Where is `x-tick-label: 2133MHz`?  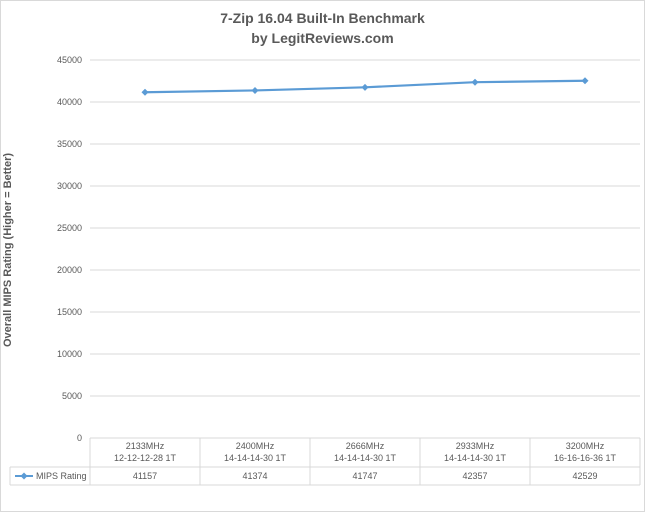 x-tick-label: 2133MHz is located at coordinates (145, 446).